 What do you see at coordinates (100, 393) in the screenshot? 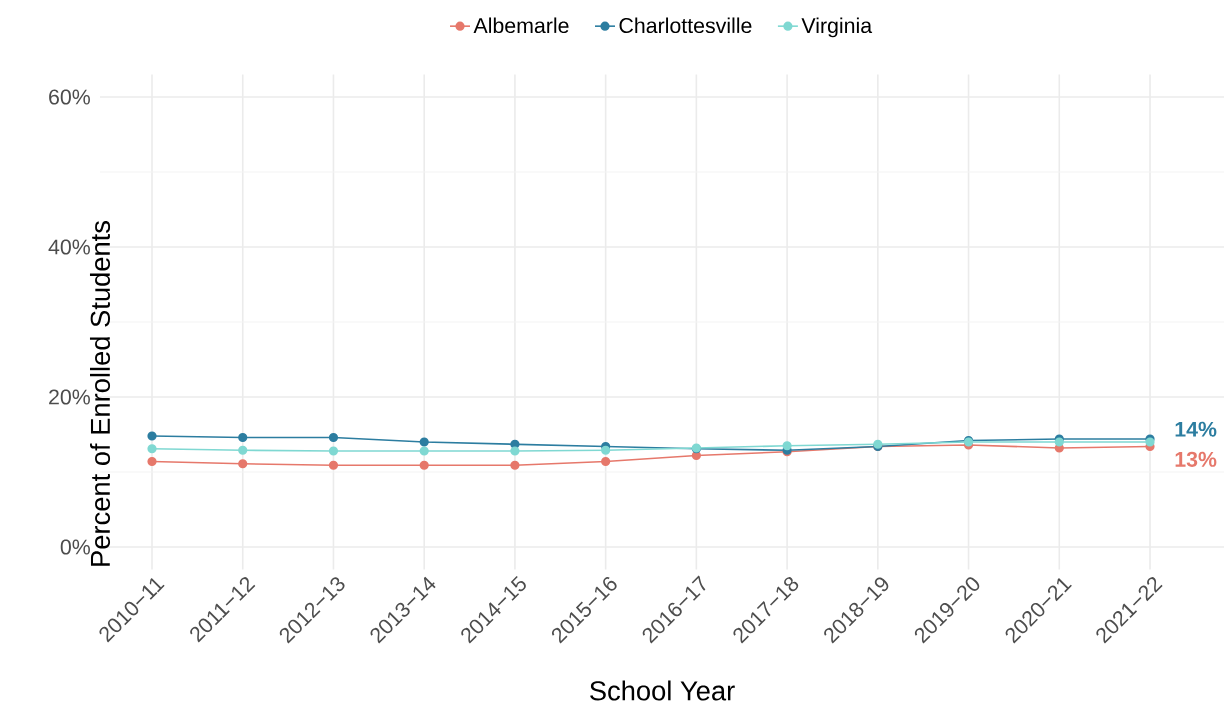
I see `y-axis-title: Percent of Enrolled Students` at bounding box center [100, 393].